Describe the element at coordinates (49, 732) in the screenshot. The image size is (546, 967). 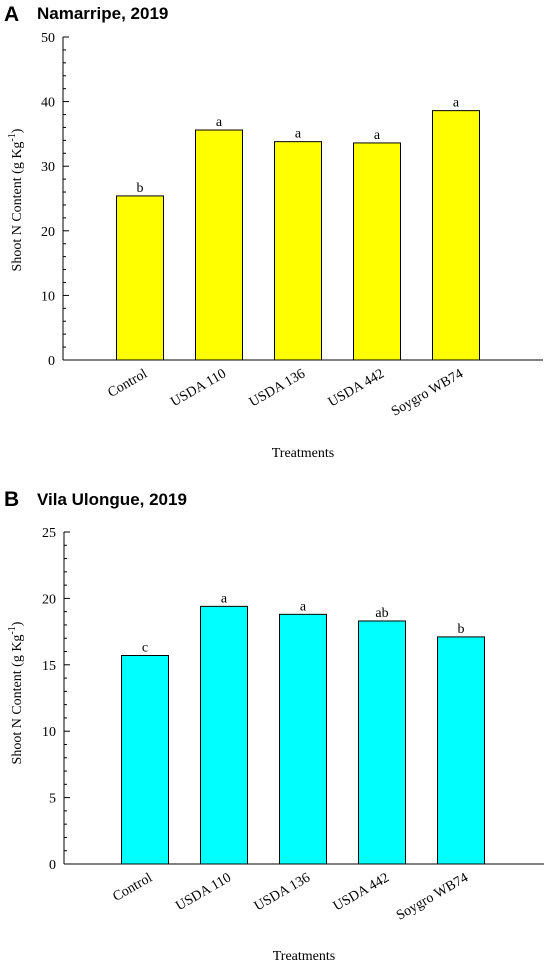
I see `panel-b-y-tick-label: 10` at that location.